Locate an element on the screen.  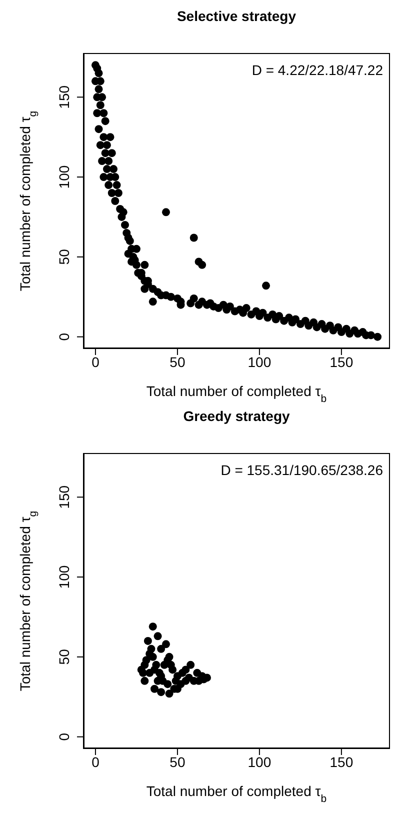
annotation: D = 4.22/22.18/47.22 is located at coordinates (317, 70).